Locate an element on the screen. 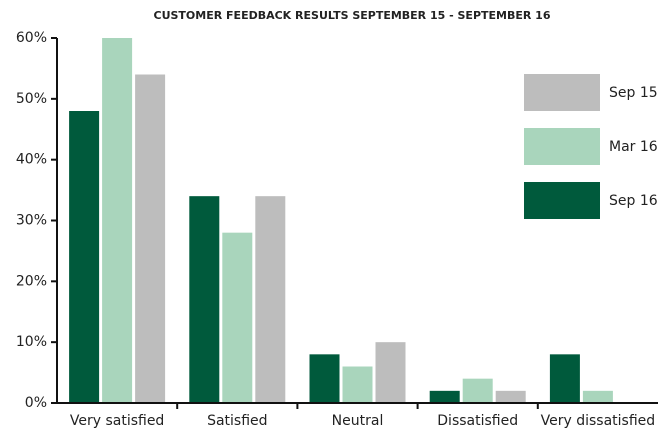 The height and width of the screenshot is (430, 671). legend-label: Sep 15 is located at coordinates (633, 93).